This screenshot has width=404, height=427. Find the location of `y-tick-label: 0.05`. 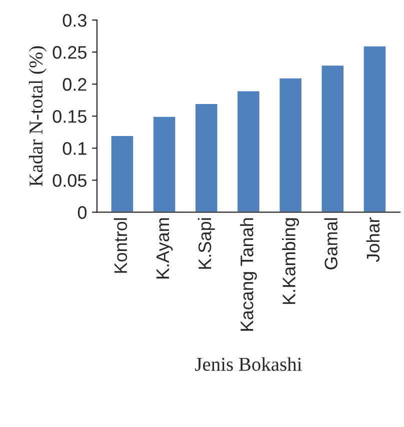

y-tick-label: 0.05 is located at coordinates (69, 180).